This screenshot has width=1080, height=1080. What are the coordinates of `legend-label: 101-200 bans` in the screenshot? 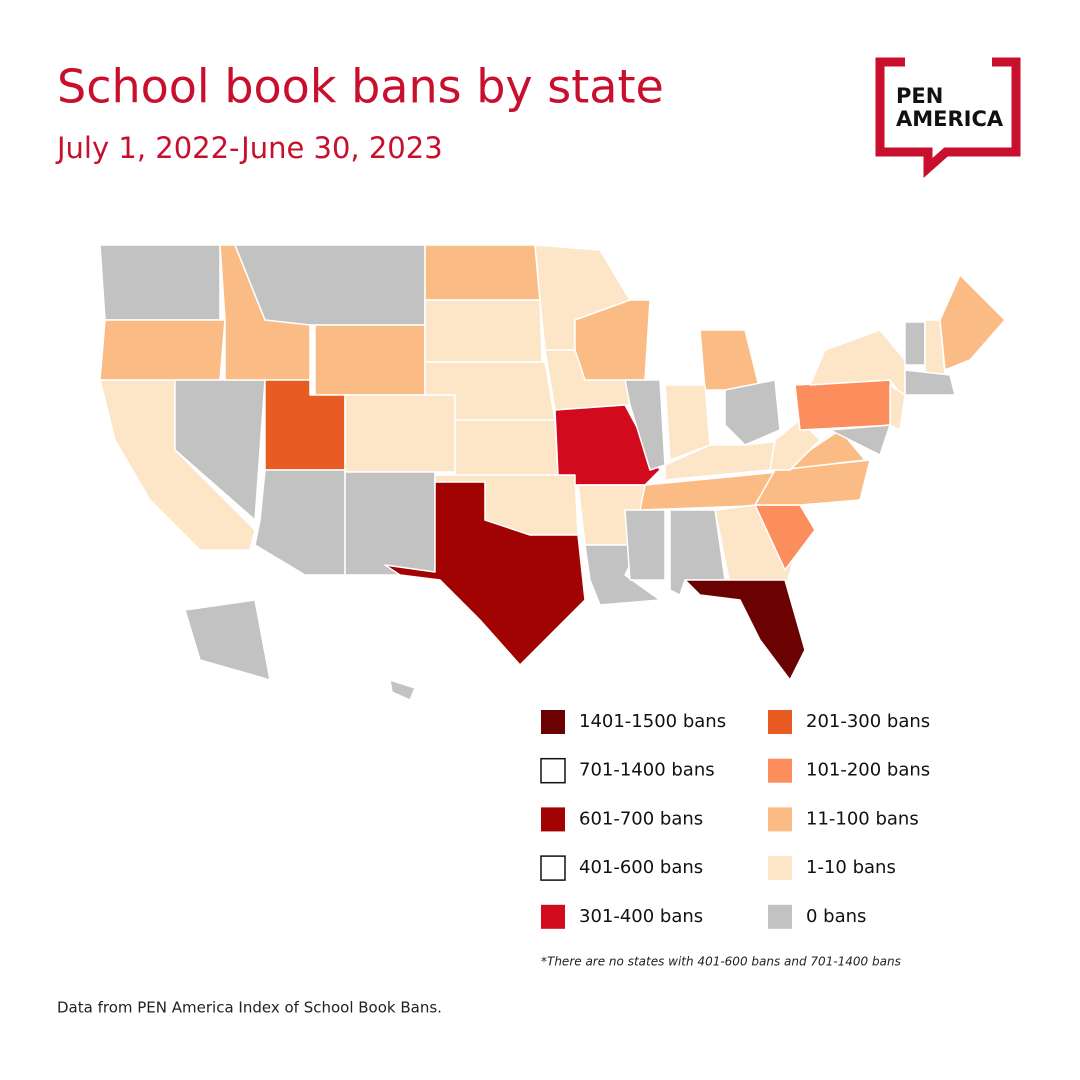 It's located at (868, 770).